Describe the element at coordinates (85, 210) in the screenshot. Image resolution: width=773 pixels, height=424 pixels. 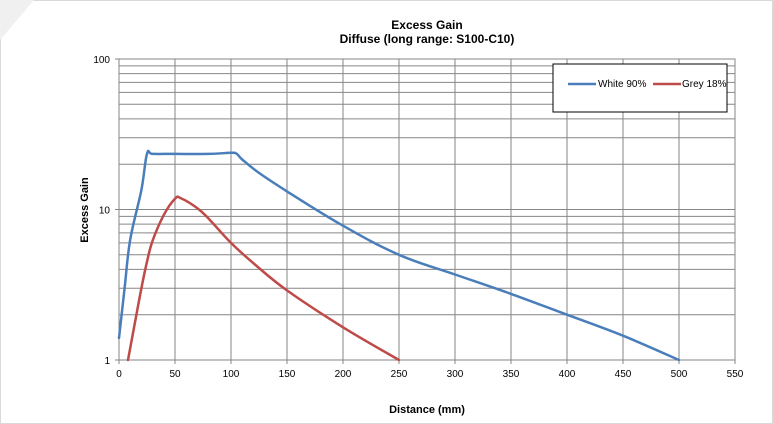
I see `y-axis-title: Excess Gain` at that location.